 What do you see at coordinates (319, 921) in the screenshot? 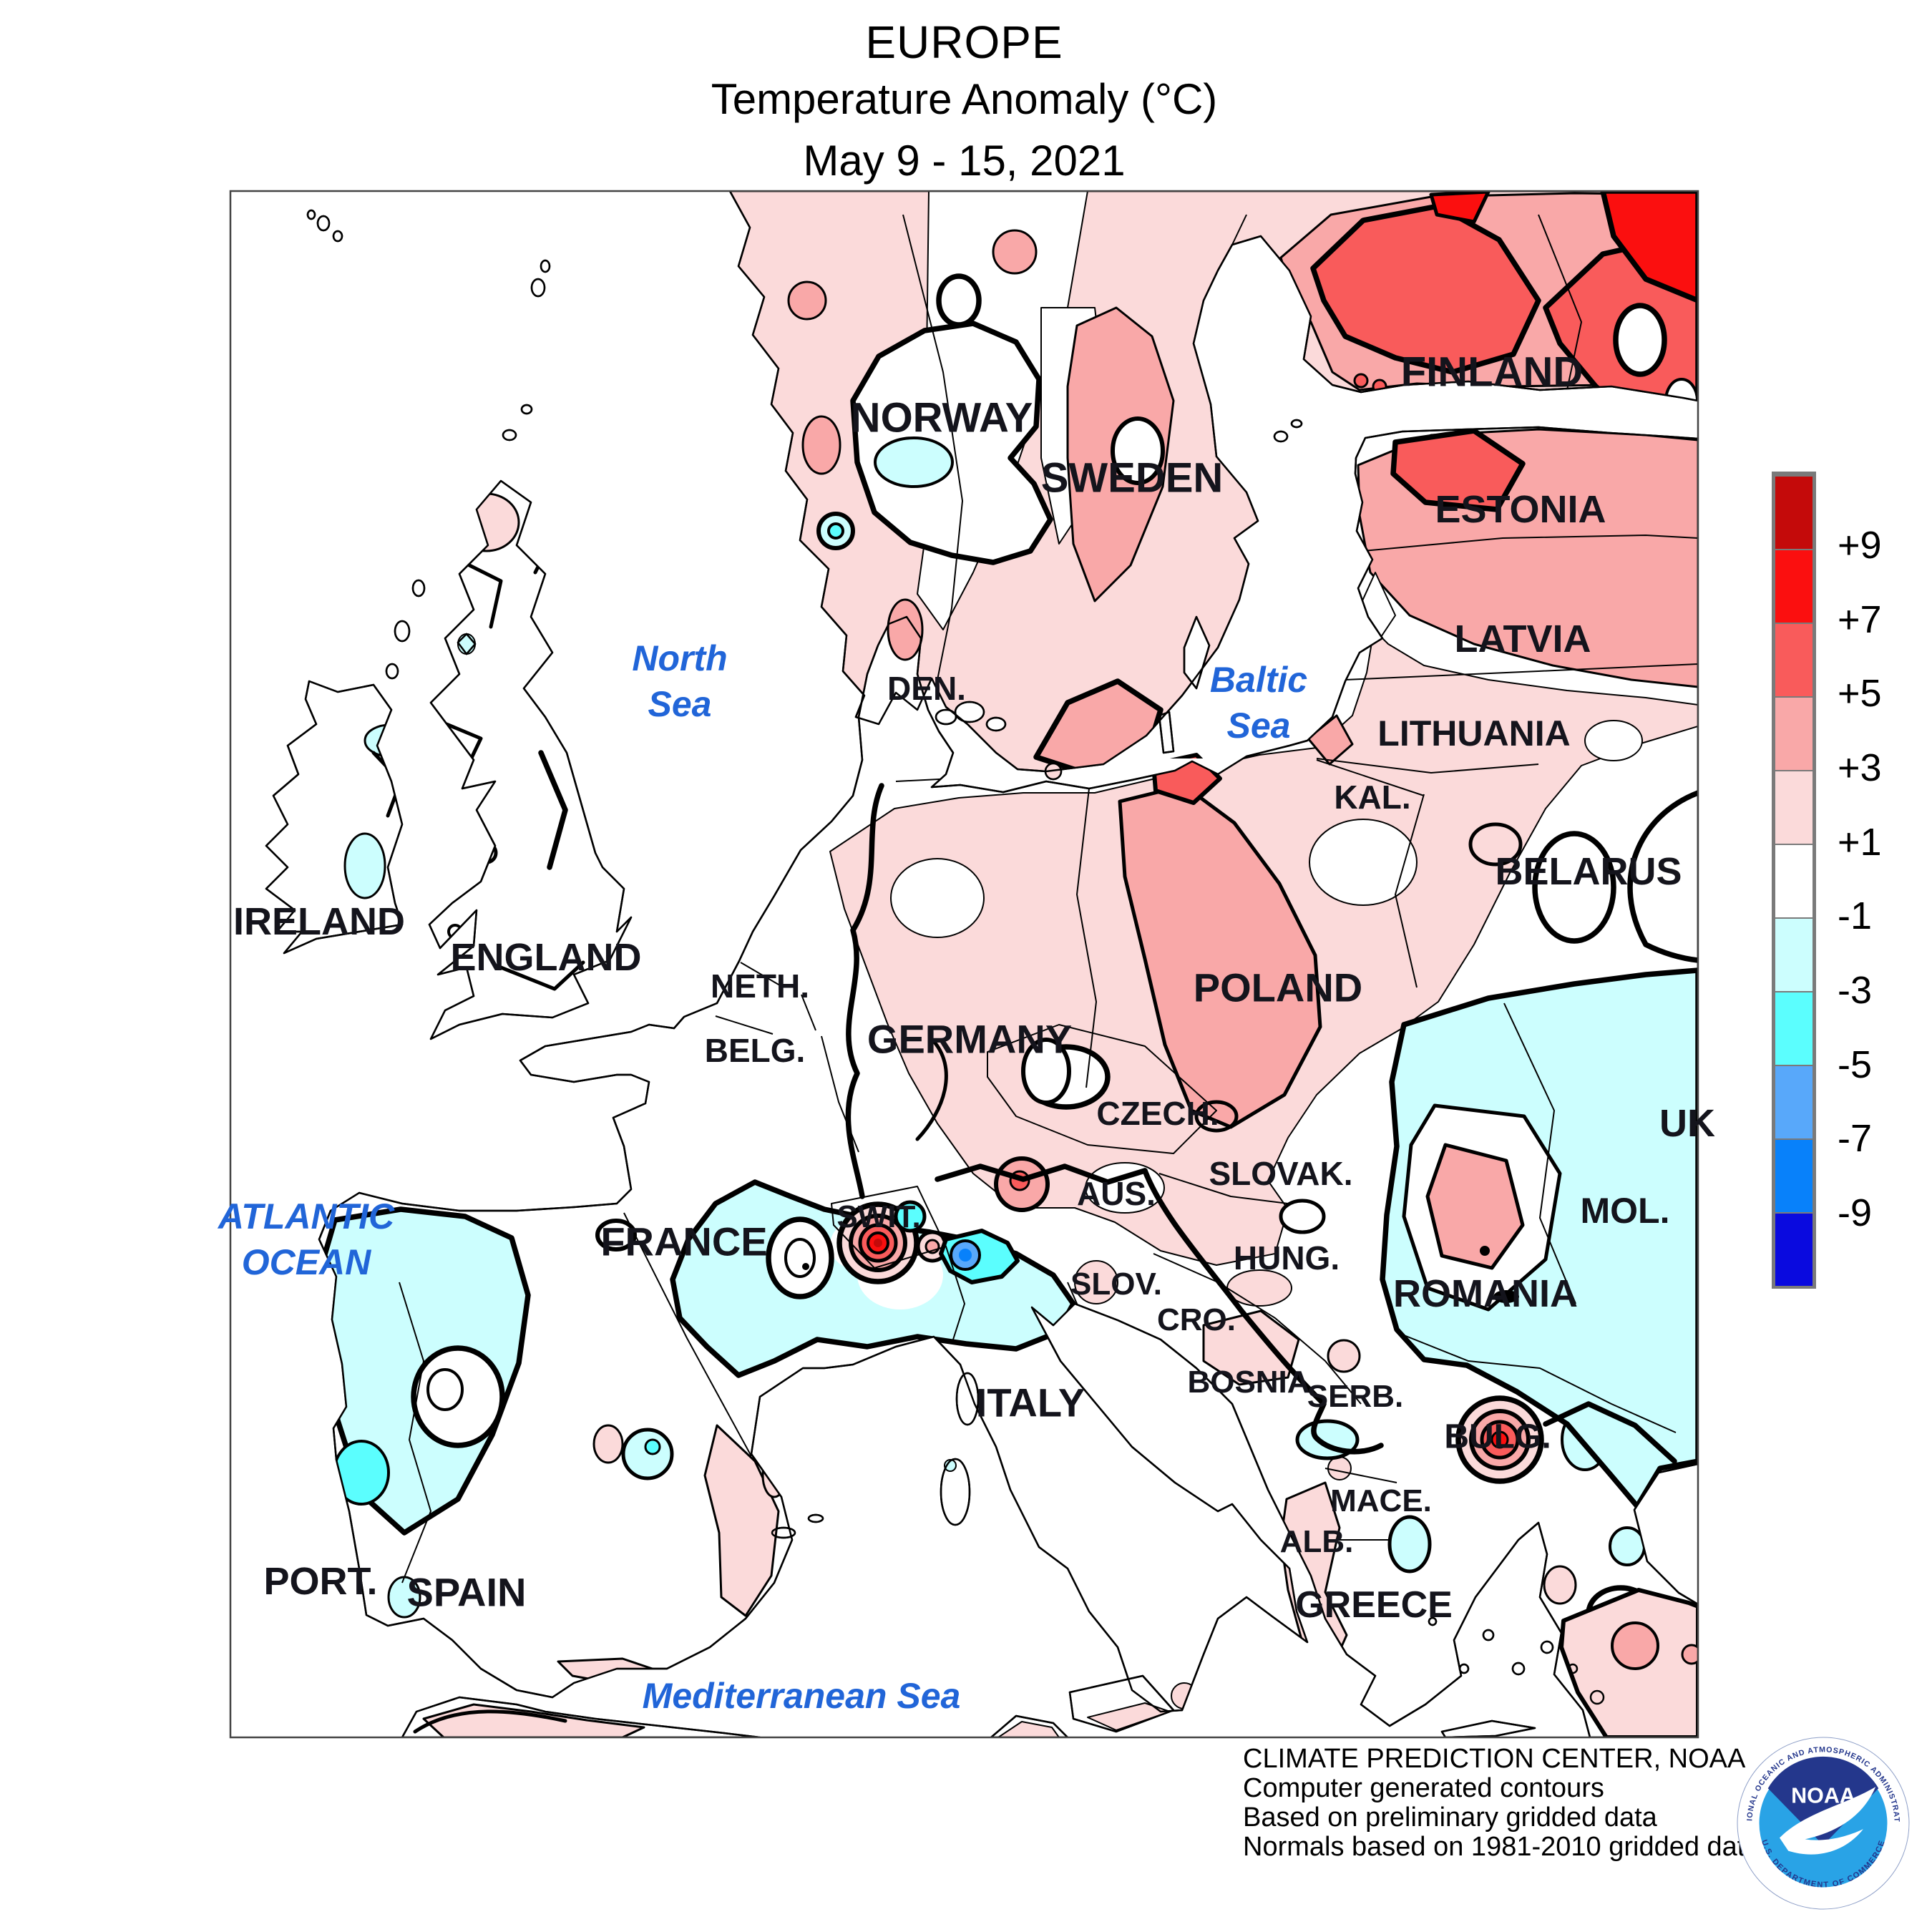
I see `country-label: IRELAND` at bounding box center [319, 921].